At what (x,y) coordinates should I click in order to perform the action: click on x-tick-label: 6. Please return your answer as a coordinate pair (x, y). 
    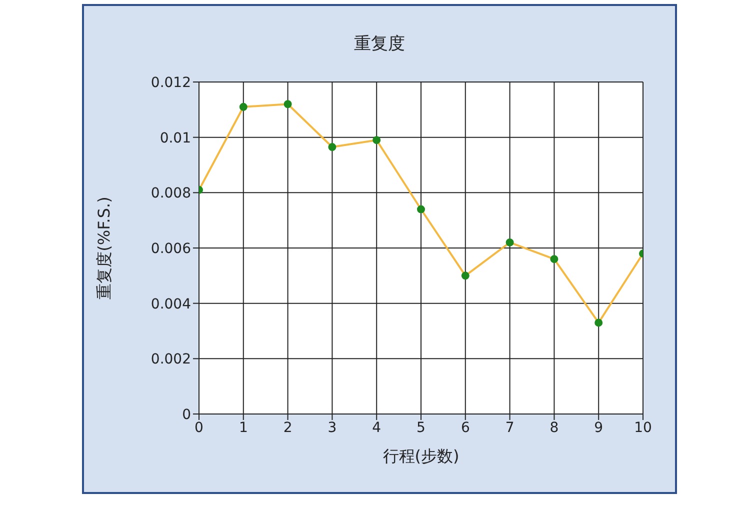
    Looking at the image, I should click on (465, 428).